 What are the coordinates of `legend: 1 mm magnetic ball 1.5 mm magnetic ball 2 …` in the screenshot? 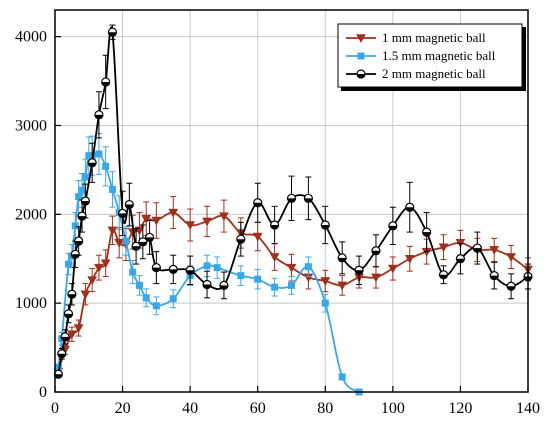 It's located at (431, 57).